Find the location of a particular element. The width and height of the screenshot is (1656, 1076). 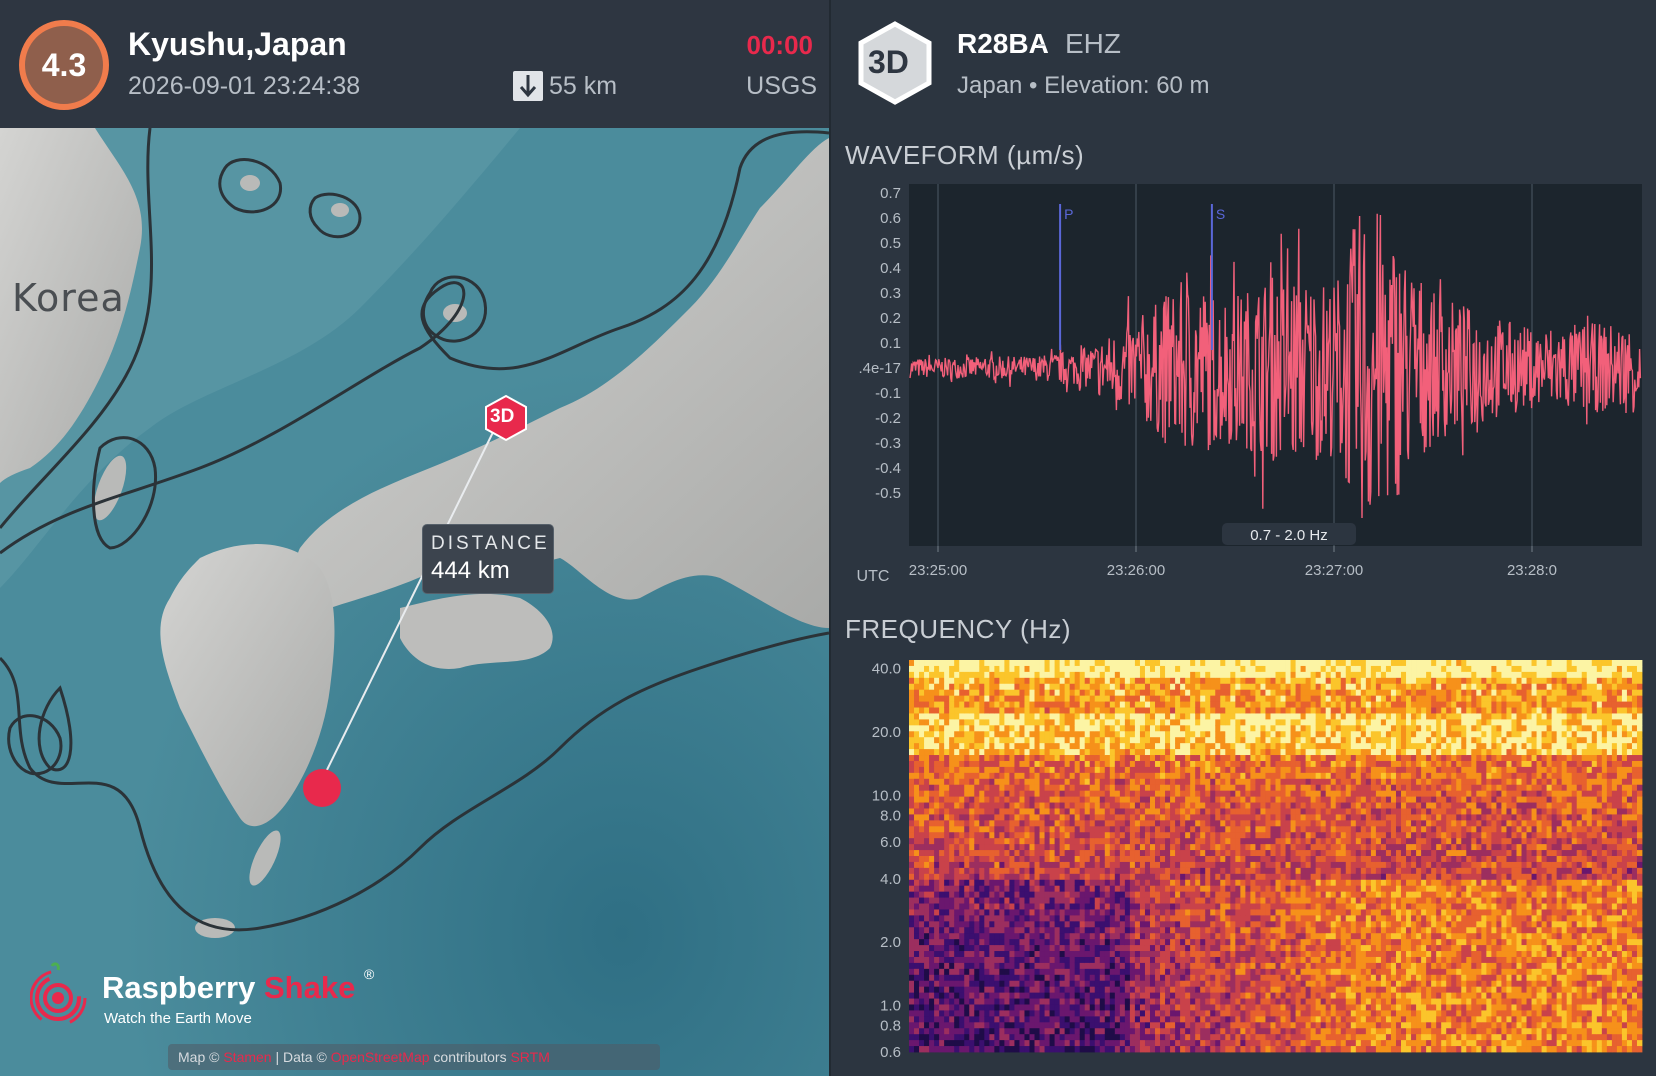

stamen-link: Stamen is located at coordinates (247, 1057).